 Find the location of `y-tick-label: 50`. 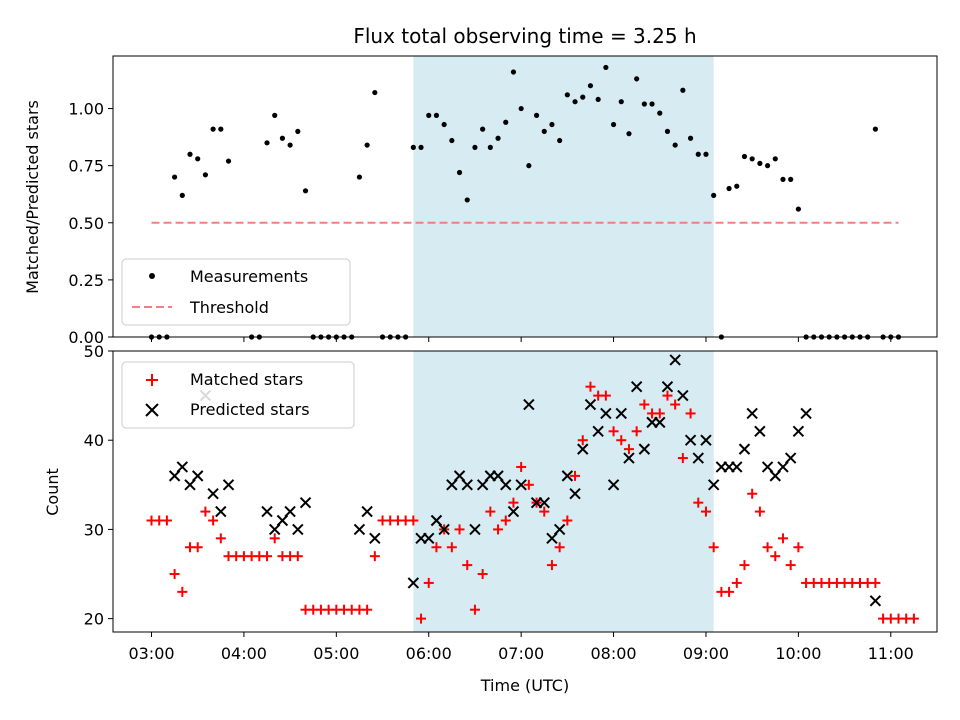

y-tick-label: 50 is located at coordinates (94, 351).